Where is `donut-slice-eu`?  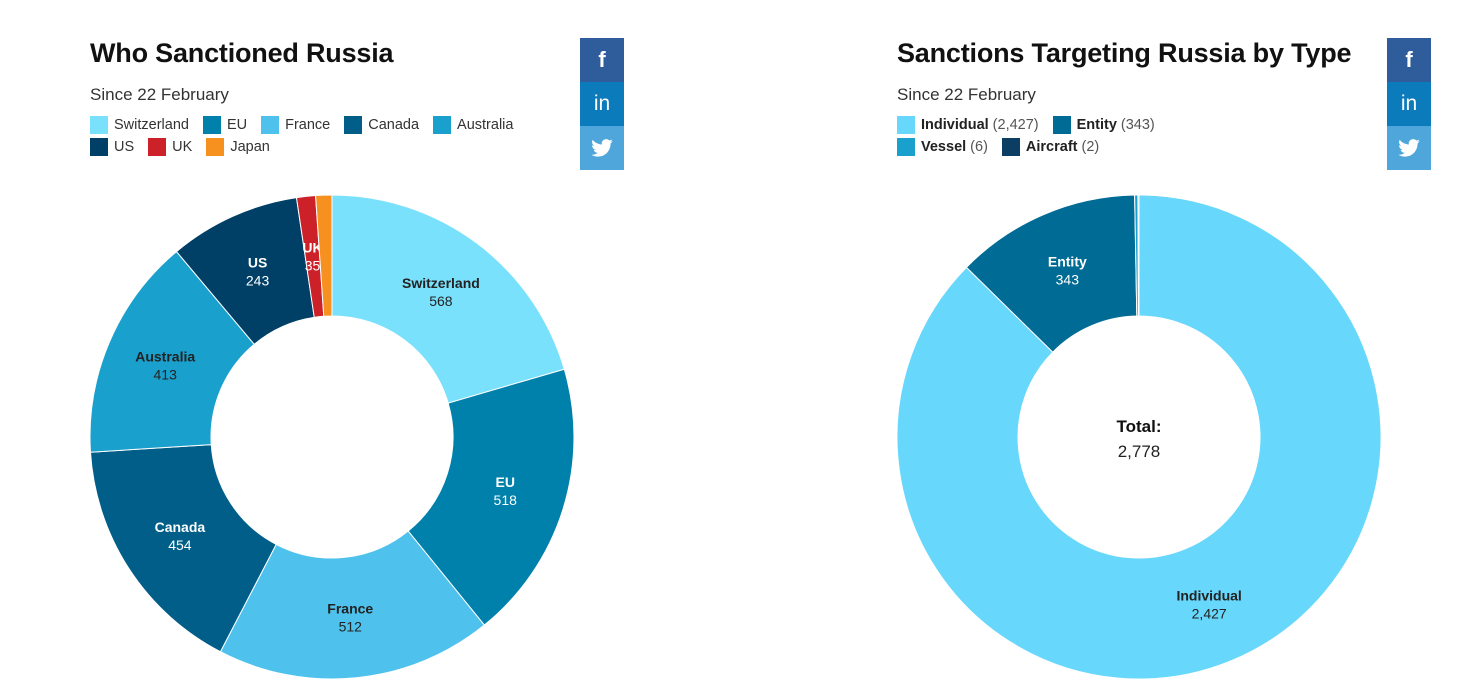
donut-slice-eu is located at coordinates (491, 497).